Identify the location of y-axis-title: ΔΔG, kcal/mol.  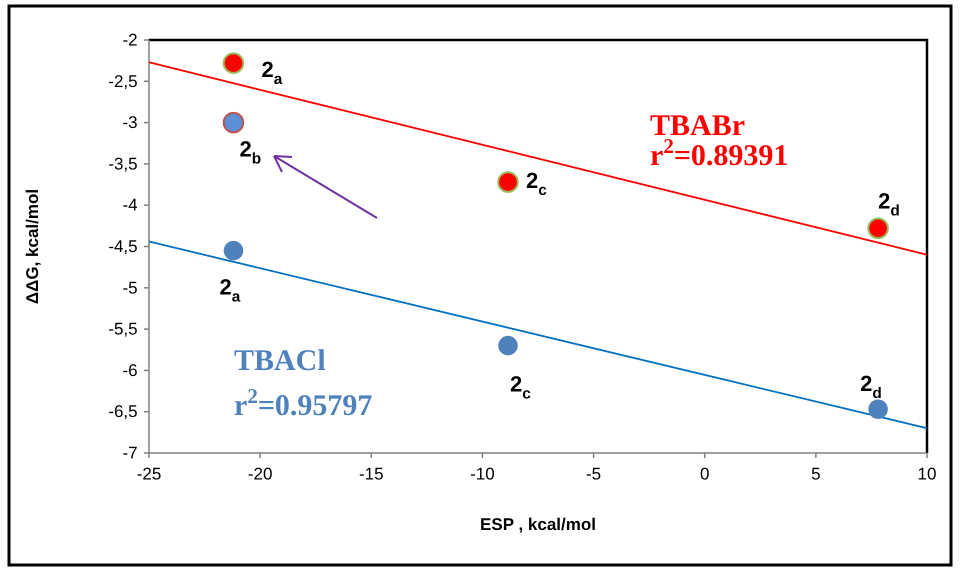
(32, 246).